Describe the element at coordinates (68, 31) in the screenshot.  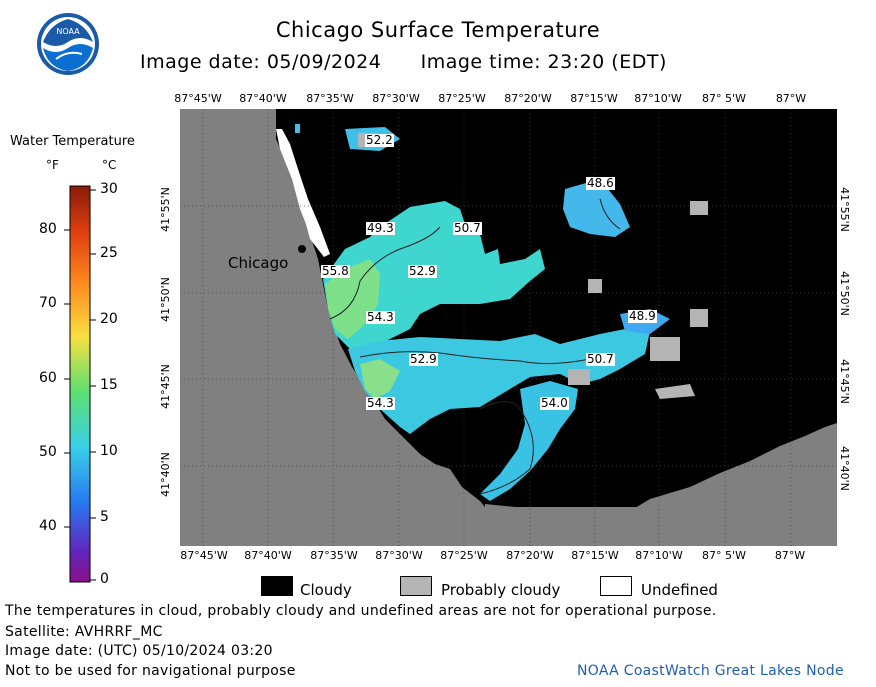
I see `noaa-logo-text: NOAA` at that location.